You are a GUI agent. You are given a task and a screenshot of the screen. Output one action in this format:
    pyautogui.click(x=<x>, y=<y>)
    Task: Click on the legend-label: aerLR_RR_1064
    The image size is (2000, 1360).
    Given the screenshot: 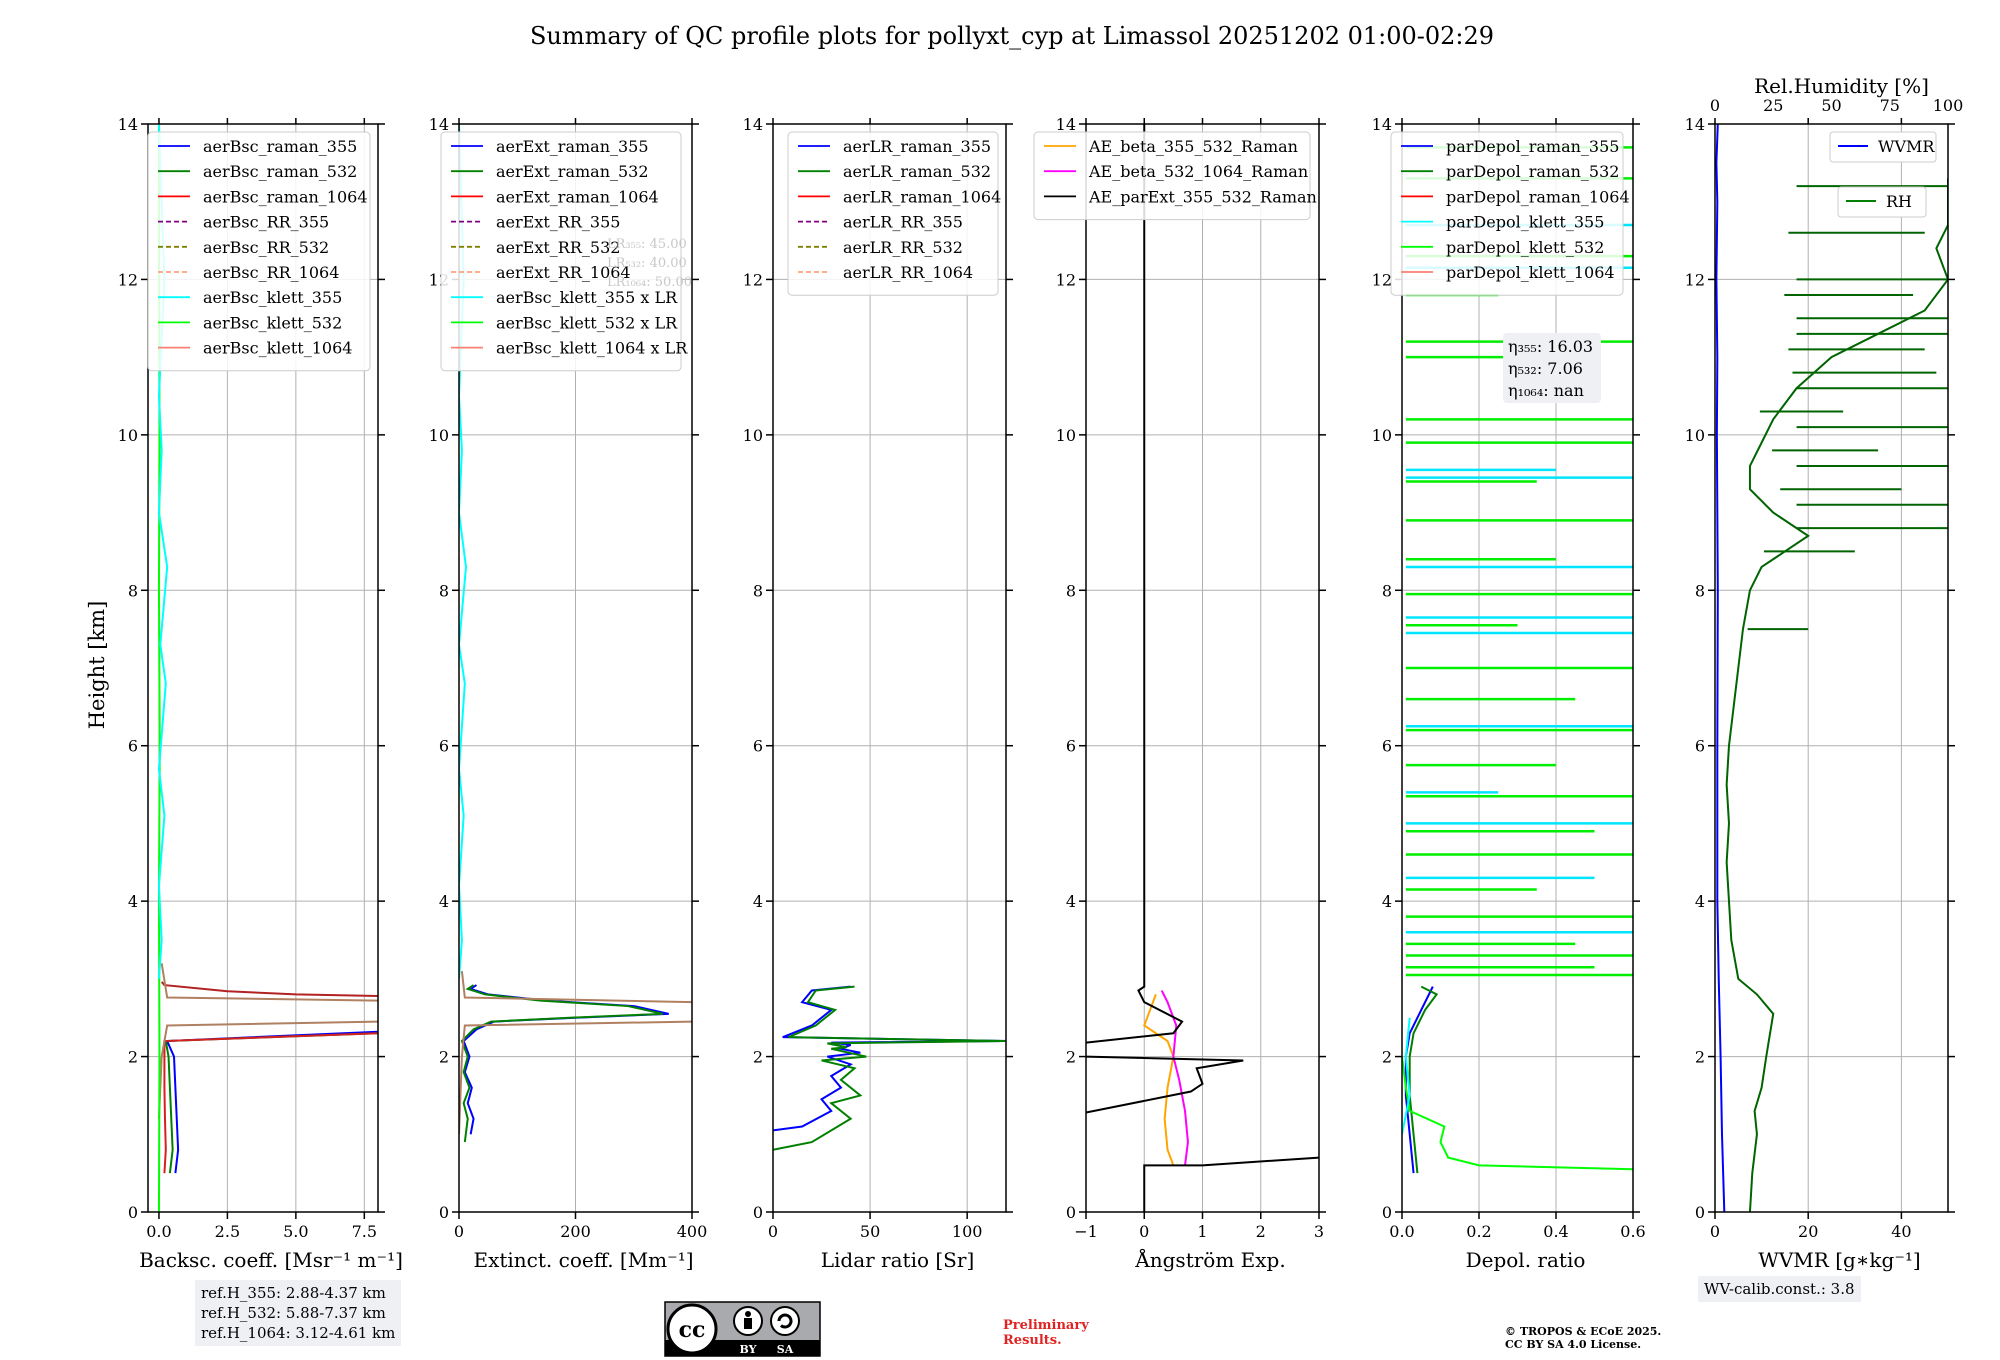 What is the action you would take?
    pyautogui.click(x=908, y=272)
    